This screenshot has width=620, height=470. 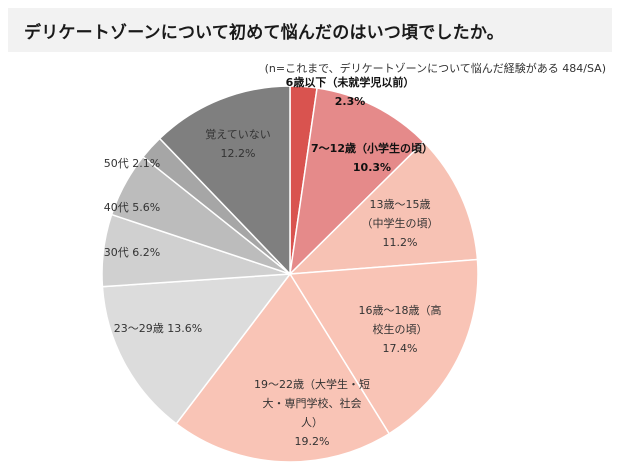 What do you see at coordinates (435, 68) in the screenshot?
I see `sample-note: (n=これまで、デリケートゾーンについて悩んだ経験がある 484/SA)` at bounding box center [435, 68].